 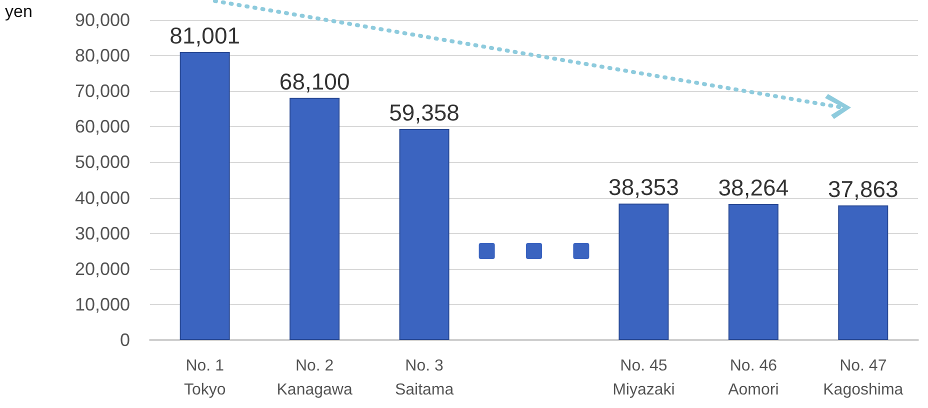 What do you see at coordinates (18, 11) in the screenshot?
I see `y-axis-title: yen` at bounding box center [18, 11].